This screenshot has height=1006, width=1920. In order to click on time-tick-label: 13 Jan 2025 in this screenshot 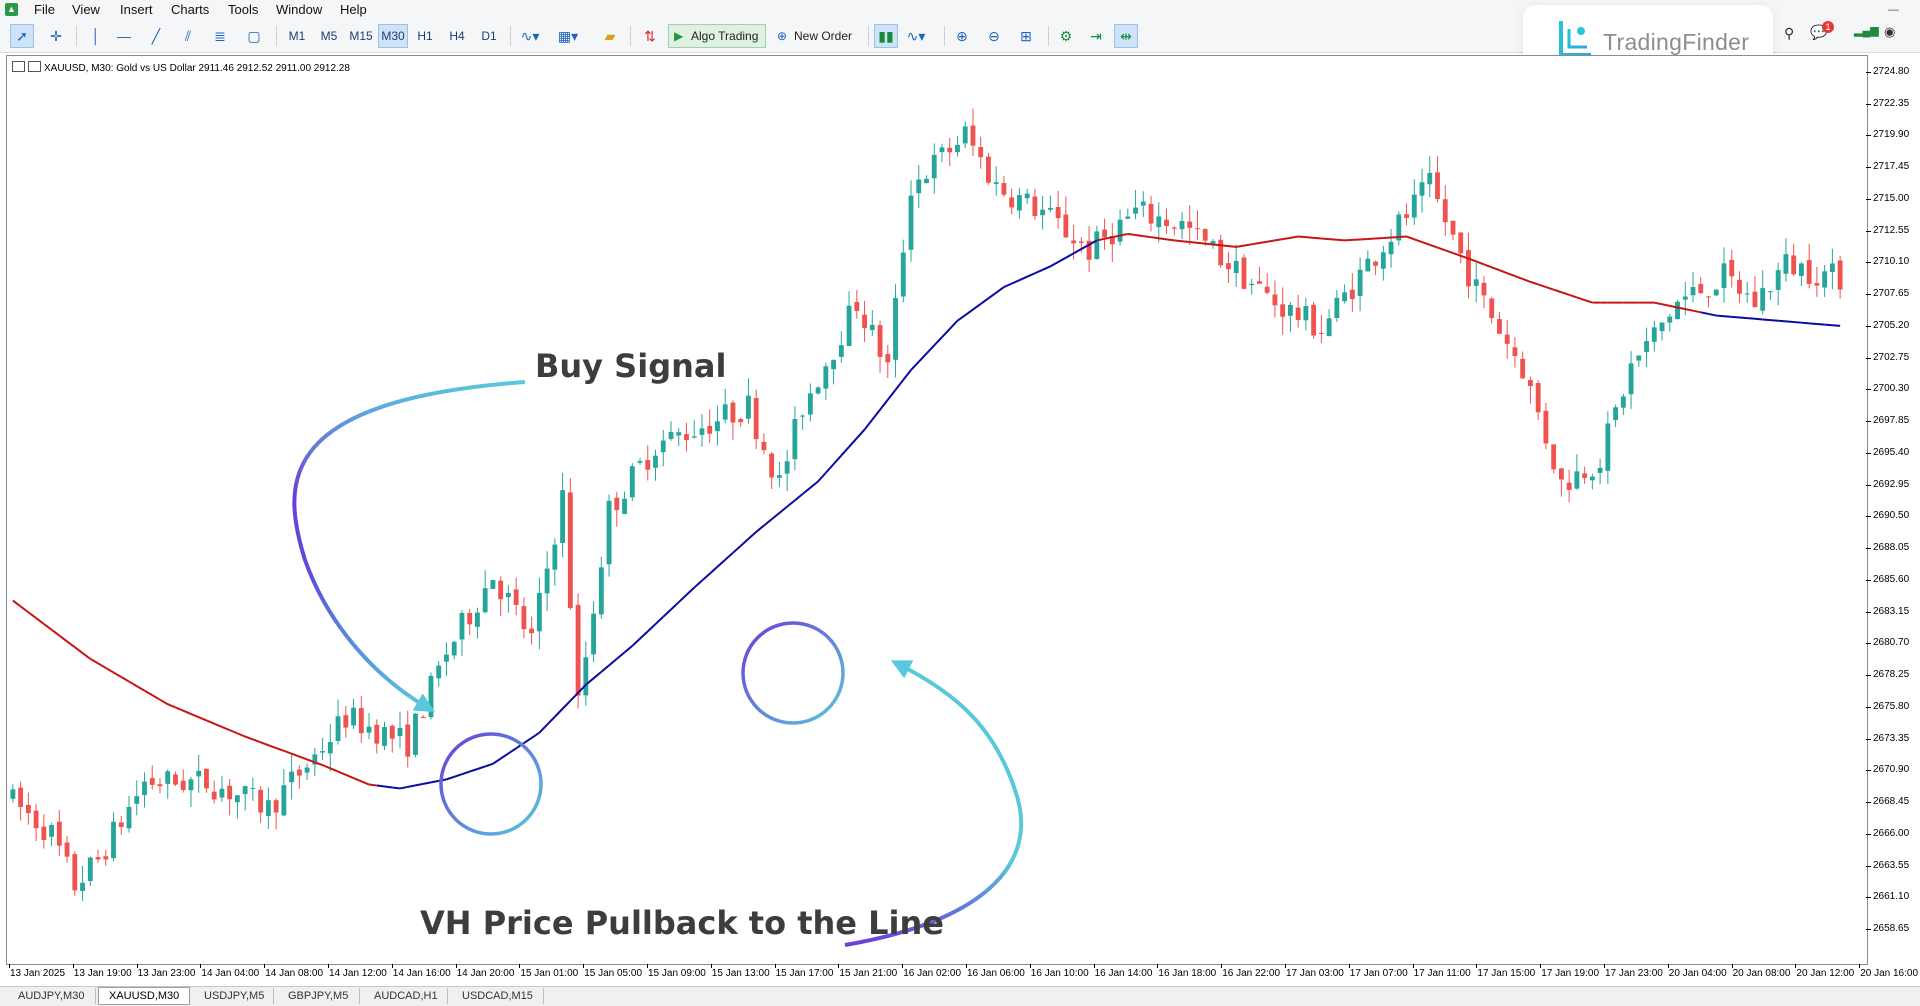, I will do `click(37, 973)`.